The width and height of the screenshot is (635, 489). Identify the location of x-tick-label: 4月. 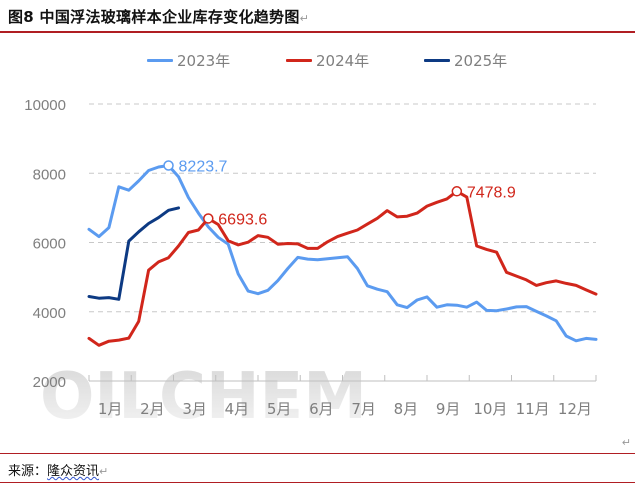
(237, 409).